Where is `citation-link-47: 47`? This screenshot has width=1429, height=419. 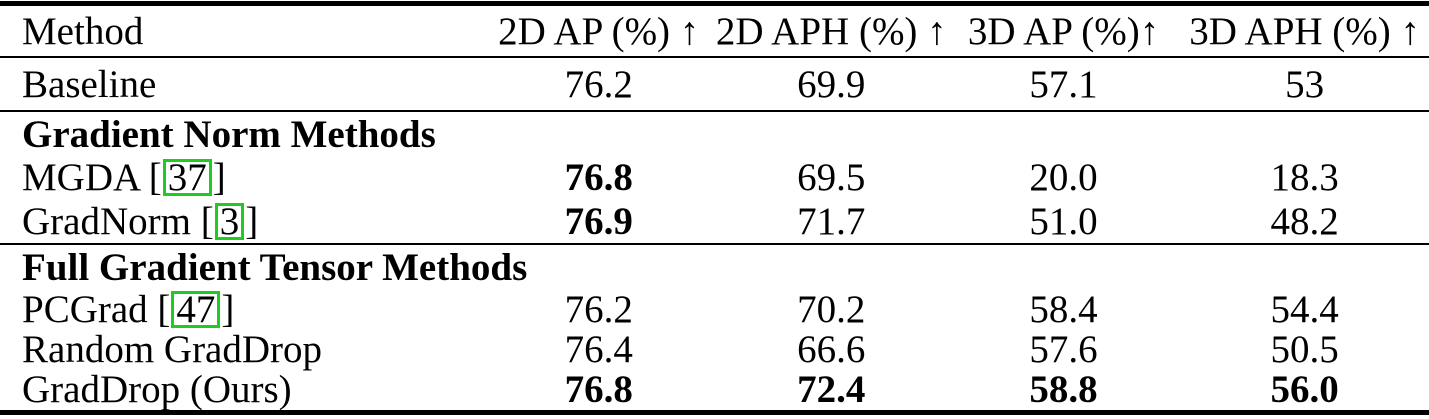
citation-link-47: 47 is located at coordinates (196, 309).